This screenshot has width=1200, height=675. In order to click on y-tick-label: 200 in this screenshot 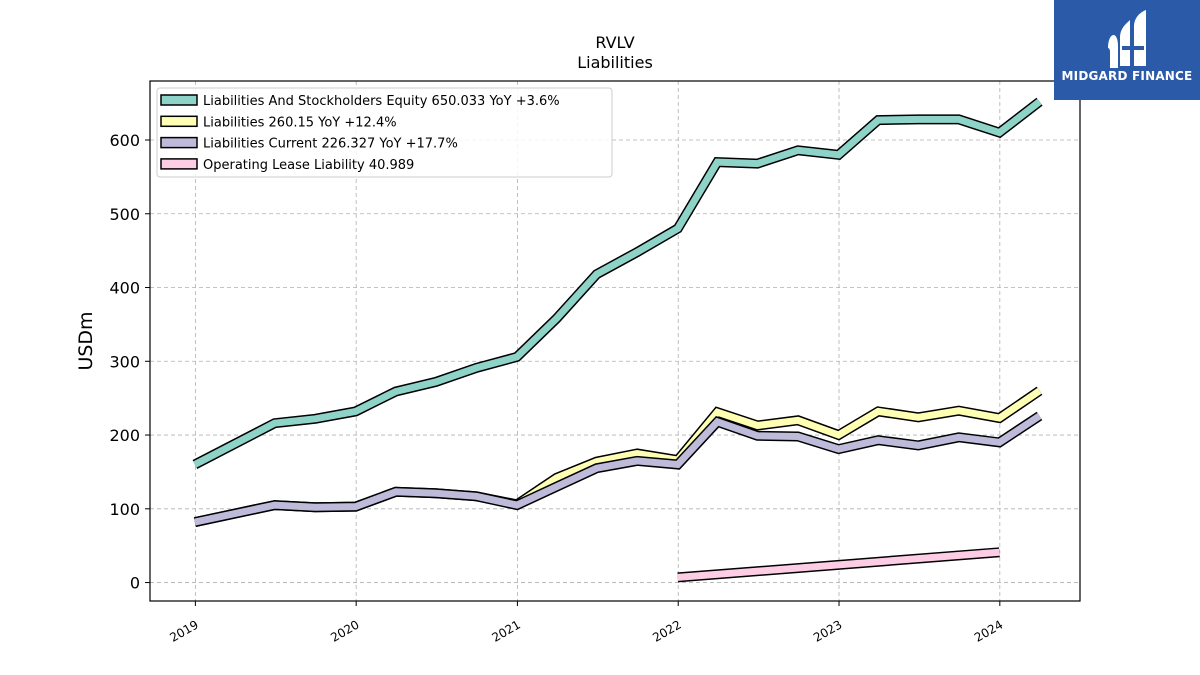, I will do `click(124, 435)`.